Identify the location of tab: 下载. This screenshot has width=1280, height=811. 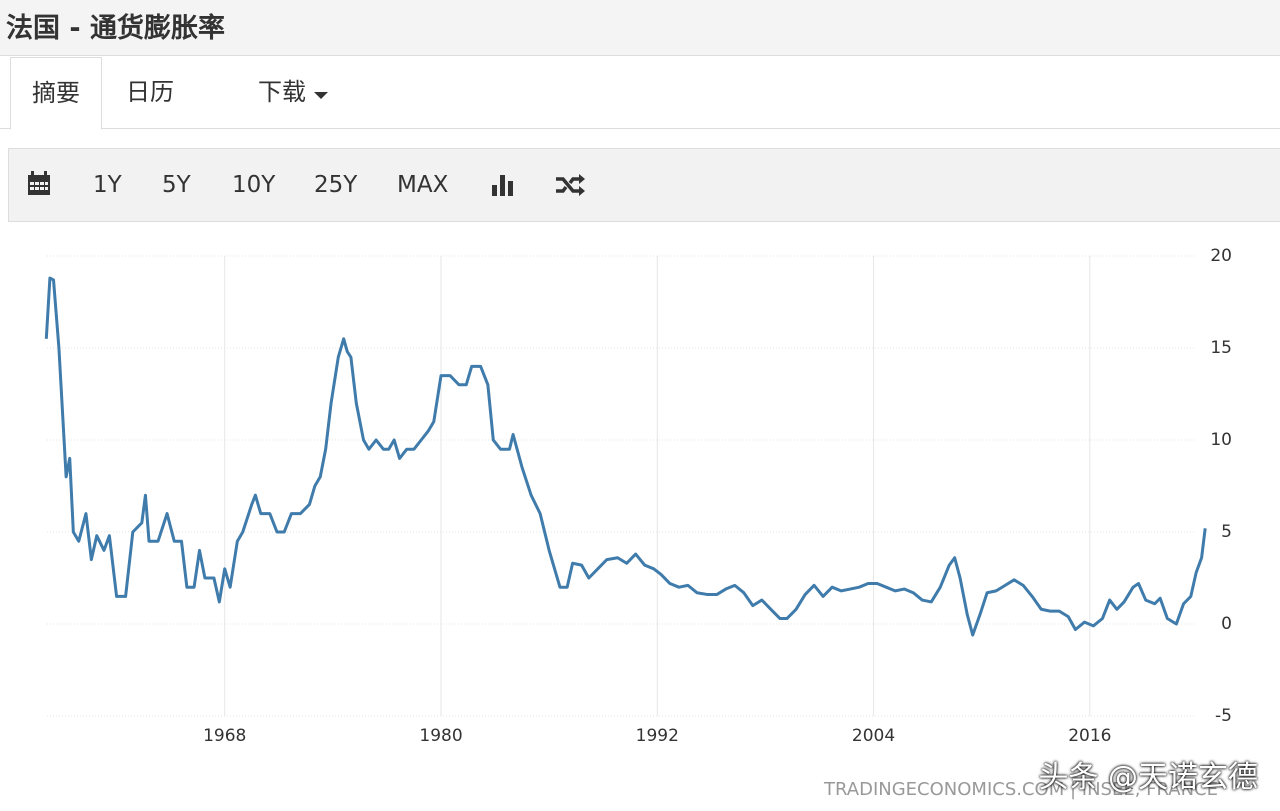
(293, 92).